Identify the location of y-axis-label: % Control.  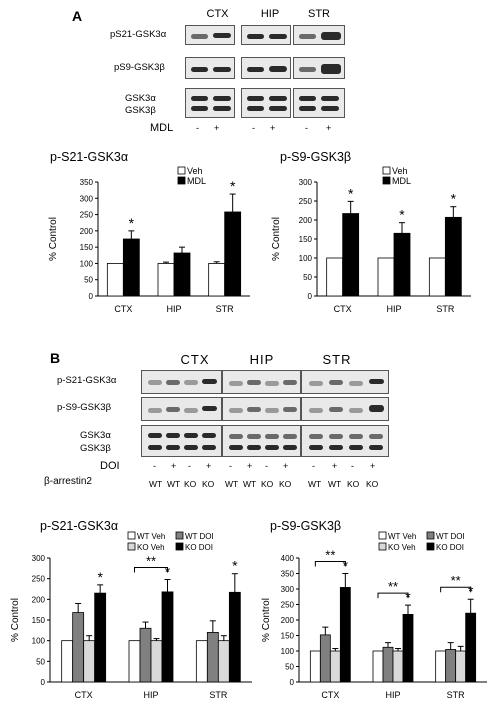
(53, 239).